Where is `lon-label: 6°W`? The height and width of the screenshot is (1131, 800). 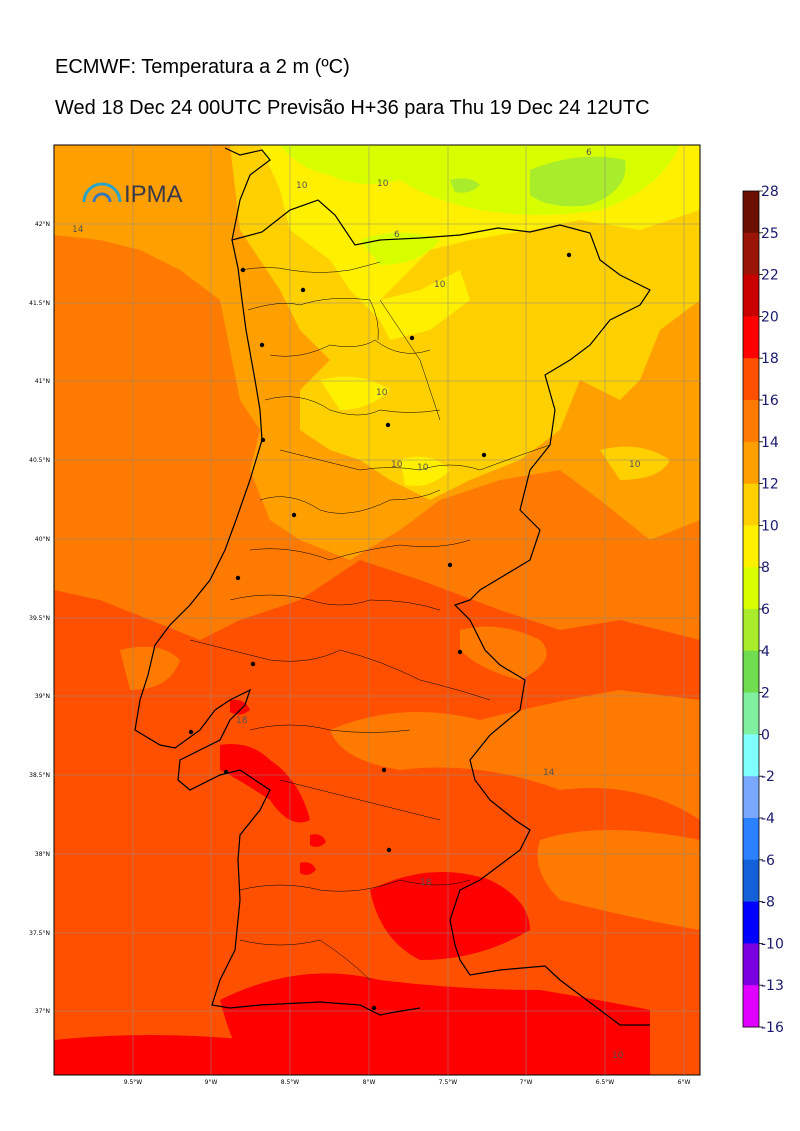
lon-label: 6°W is located at coordinates (684, 1082).